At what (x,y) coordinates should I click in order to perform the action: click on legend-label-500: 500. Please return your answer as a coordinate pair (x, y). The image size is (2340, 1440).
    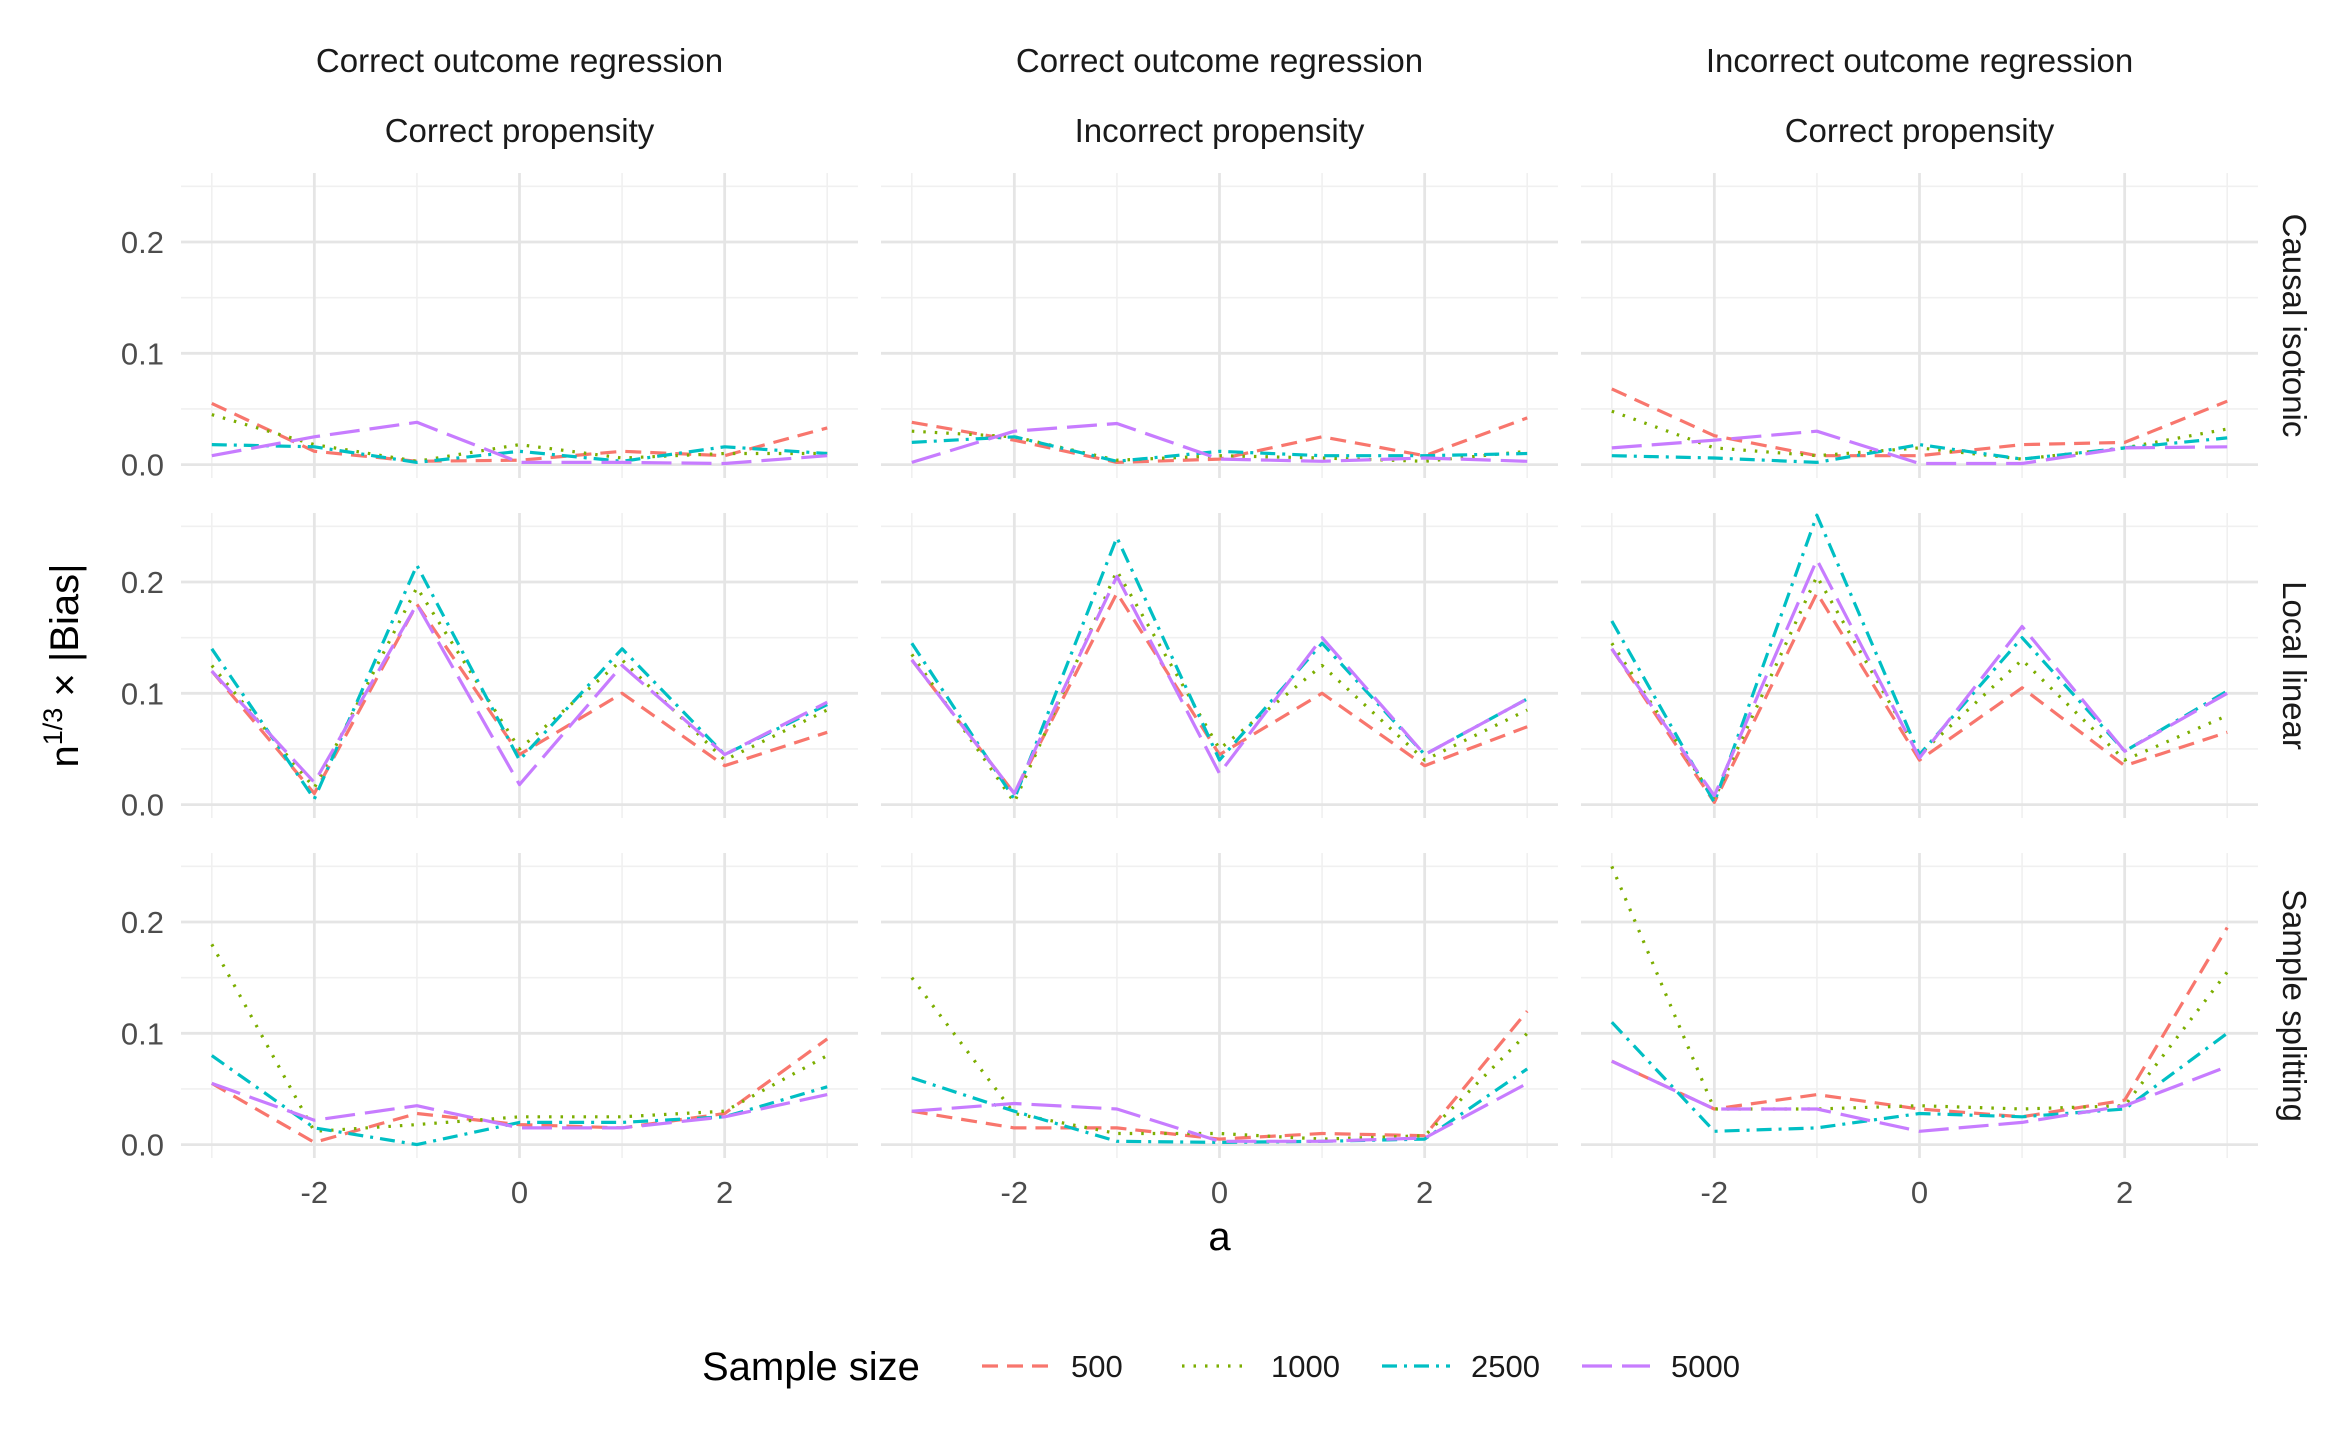
    Looking at the image, I should click on (1097, 1366).